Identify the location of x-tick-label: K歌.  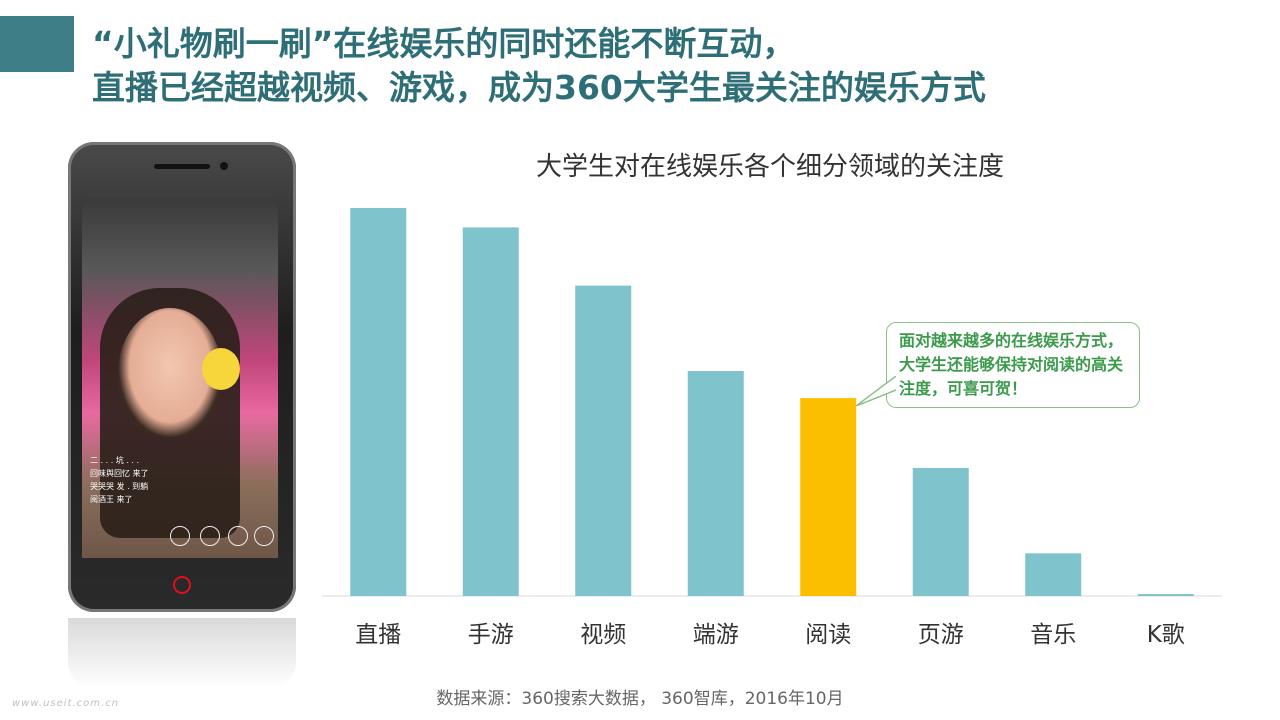
(1166, 635).